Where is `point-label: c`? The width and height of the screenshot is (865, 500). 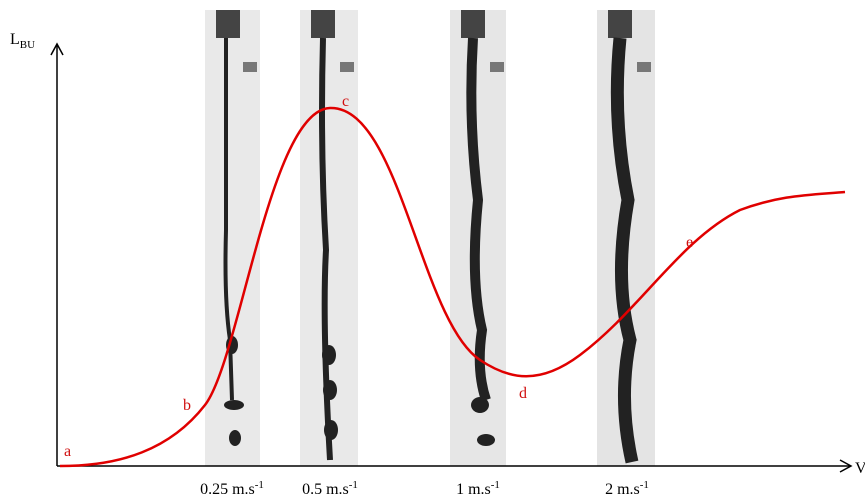
point-label: c is located at coordinates (345, 101).